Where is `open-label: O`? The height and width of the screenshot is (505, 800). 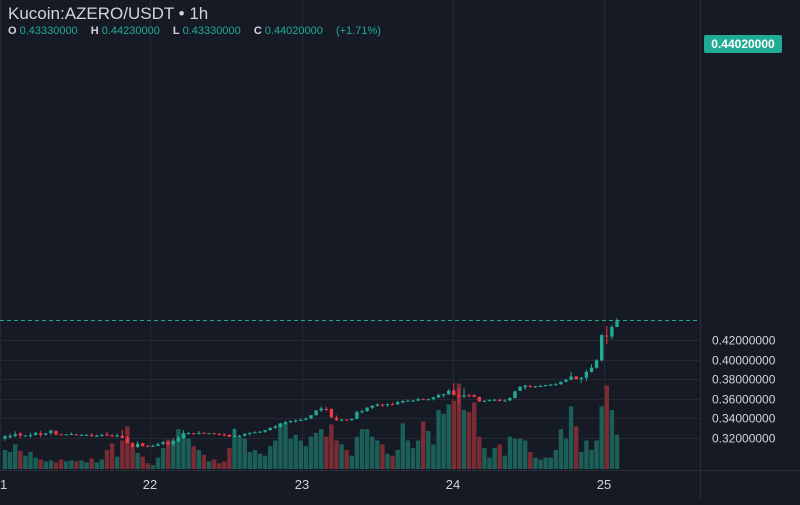 open-label: O is located at coordinates (12, 31).